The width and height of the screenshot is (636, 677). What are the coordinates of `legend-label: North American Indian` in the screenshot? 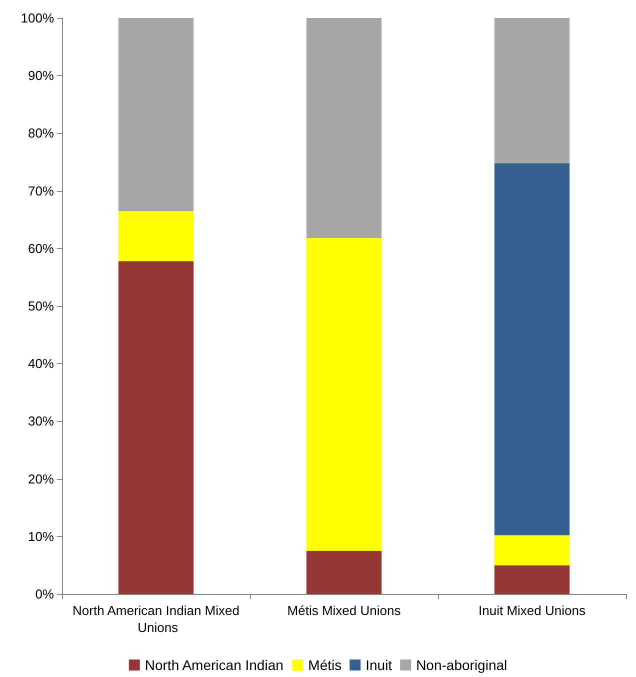 It's located at (214, 665).